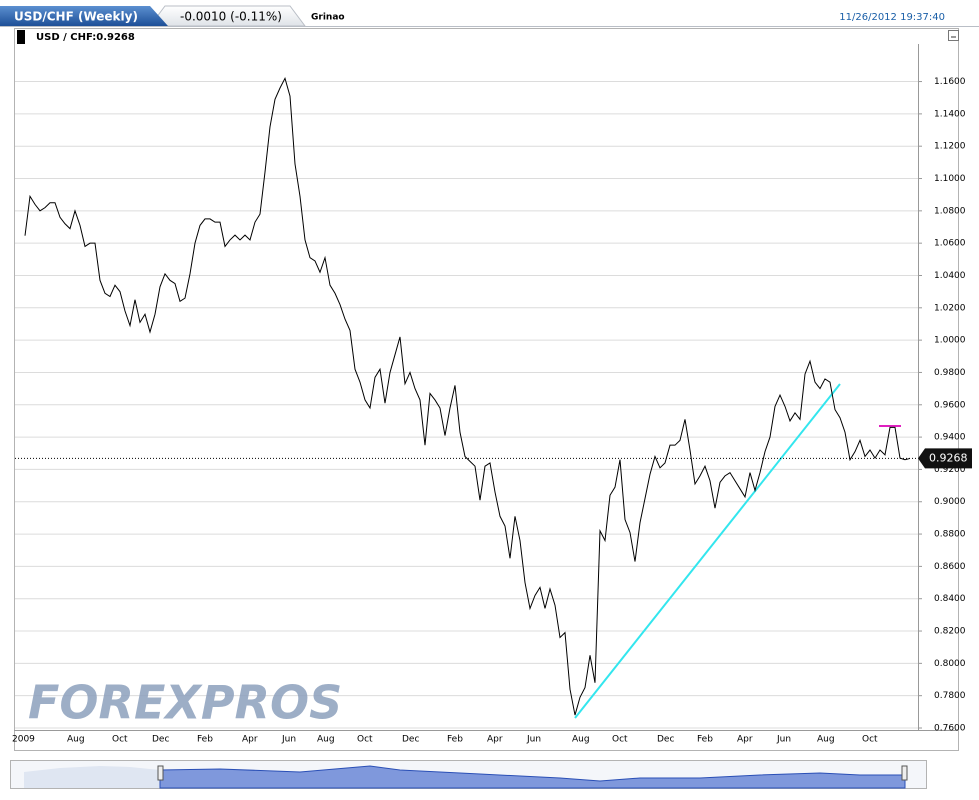 The height and width of the screenshot is (800, 979). What do you see at coordinates (950, 438) in the screenshot?
I see `y-tick-label: 0.9400` at bounding box center [950, 438].